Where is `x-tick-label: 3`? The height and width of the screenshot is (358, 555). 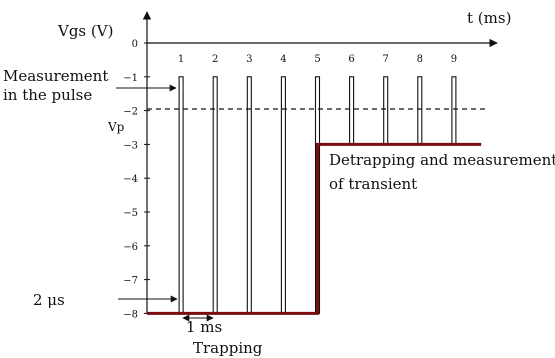 x-tick-label: 3 is located at coordinates (249, 59).